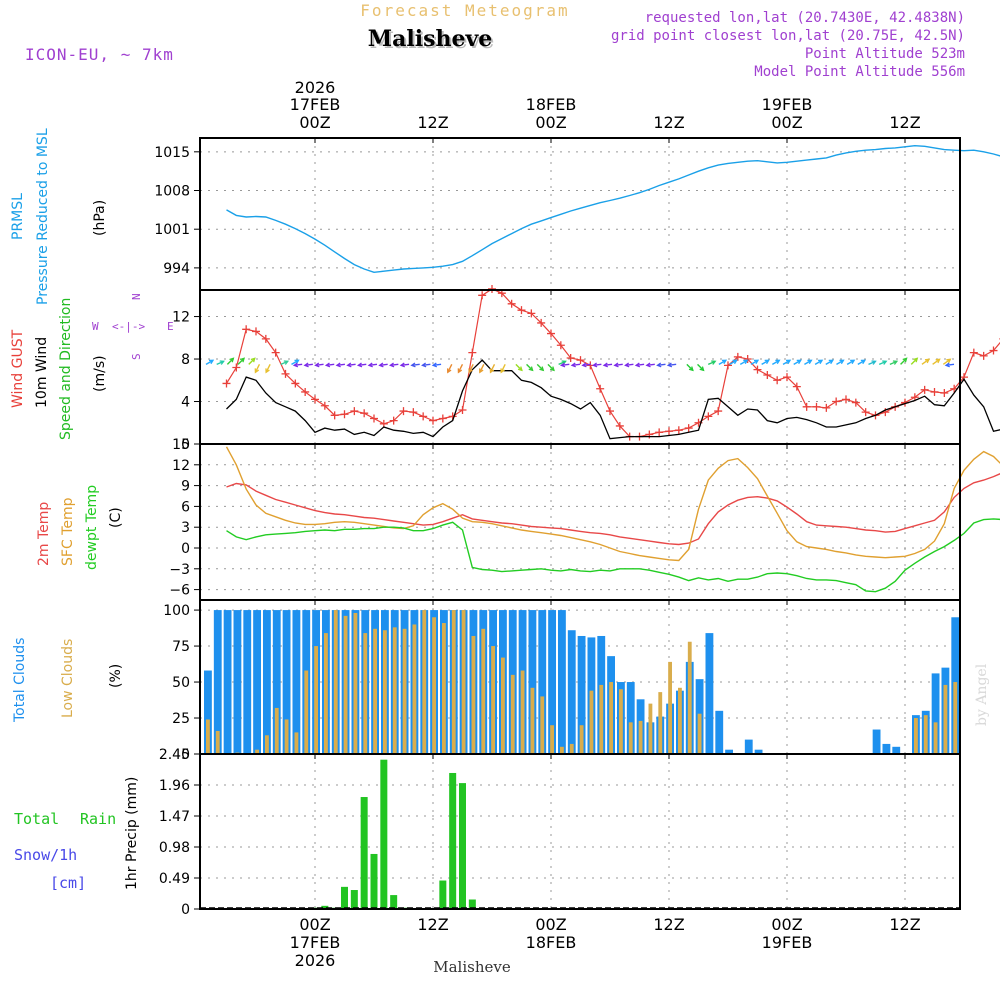 Image resolution: width=1000 pixels, height=1000 pixels. I want to click on y-tick-label: −3, so click(179, 570).